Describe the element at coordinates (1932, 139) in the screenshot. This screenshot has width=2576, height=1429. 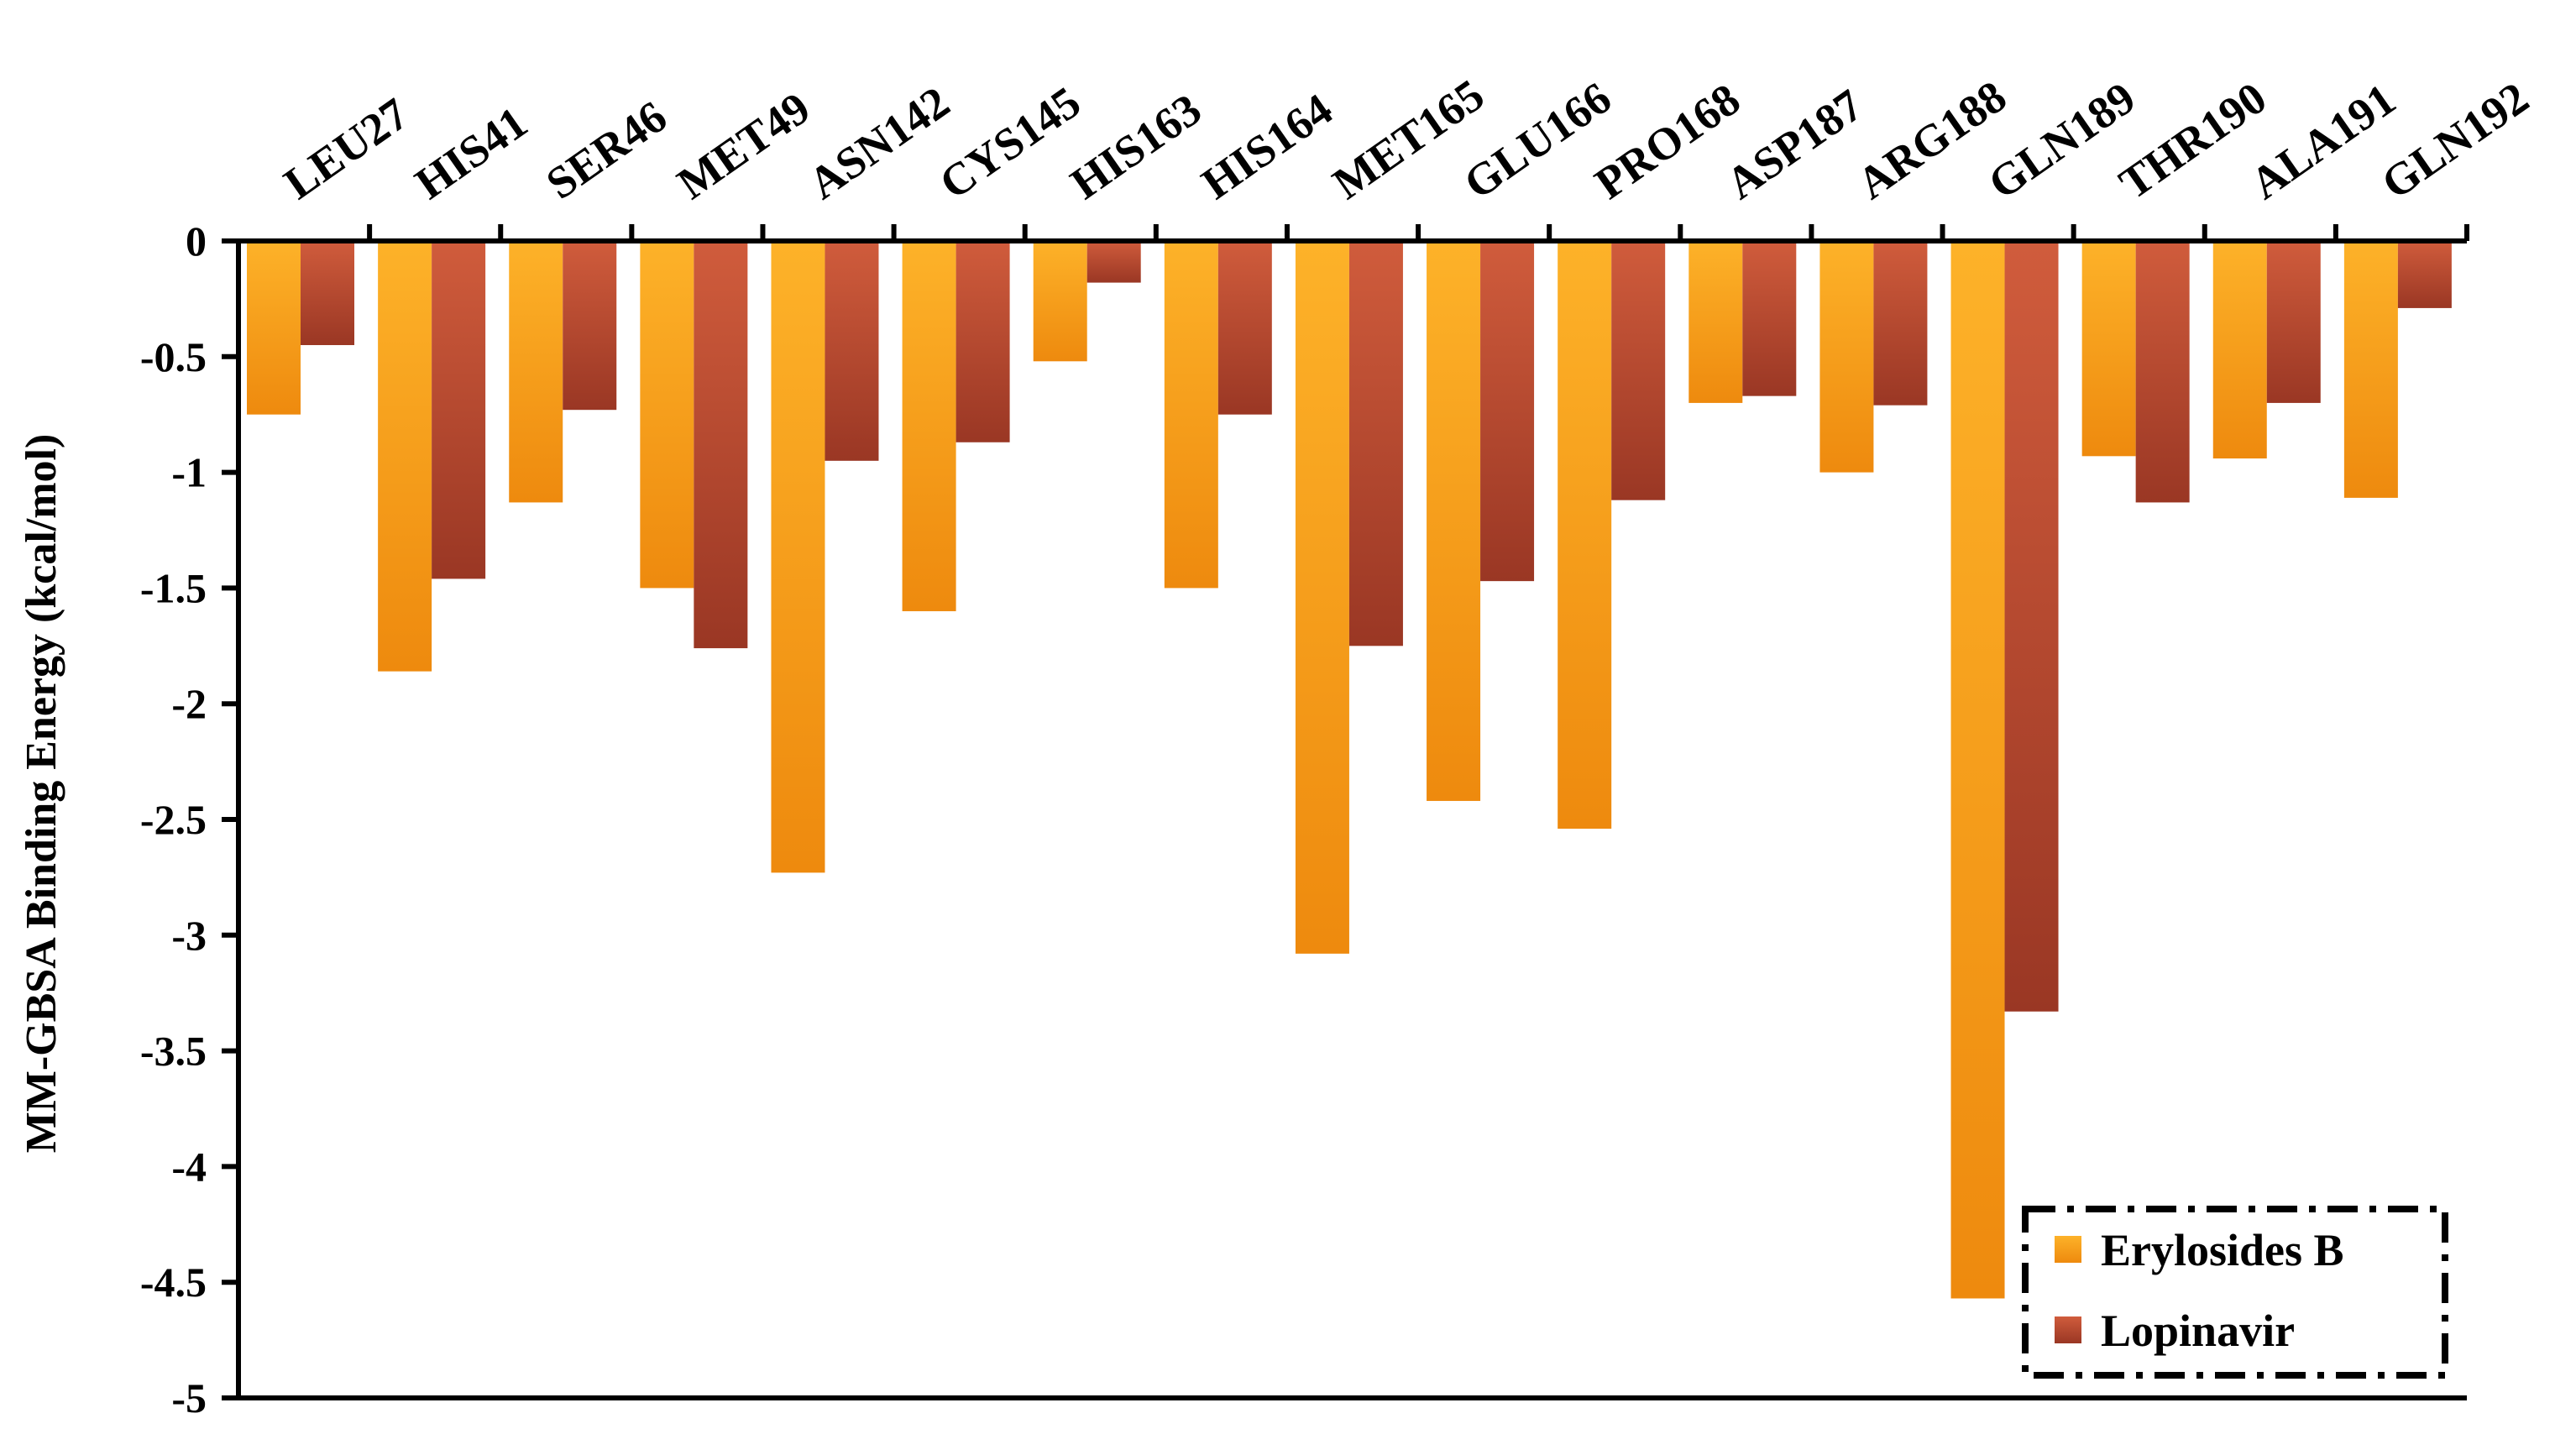
I see `x-tick-label-arg188: ARG188` at that location.